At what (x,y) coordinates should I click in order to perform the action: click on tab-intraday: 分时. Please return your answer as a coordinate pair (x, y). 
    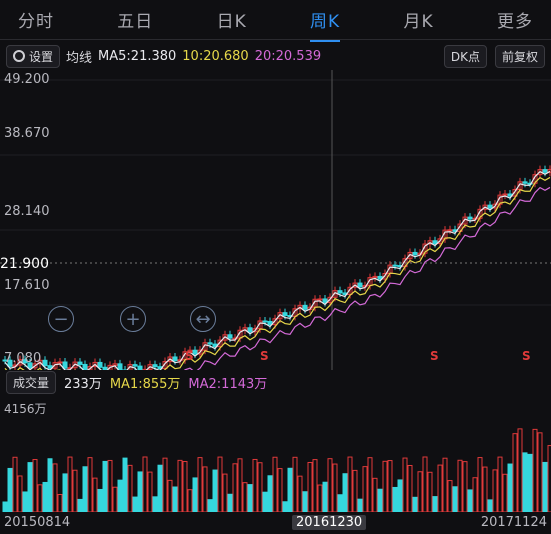
    Looking at the image, I should click on (36, 22).